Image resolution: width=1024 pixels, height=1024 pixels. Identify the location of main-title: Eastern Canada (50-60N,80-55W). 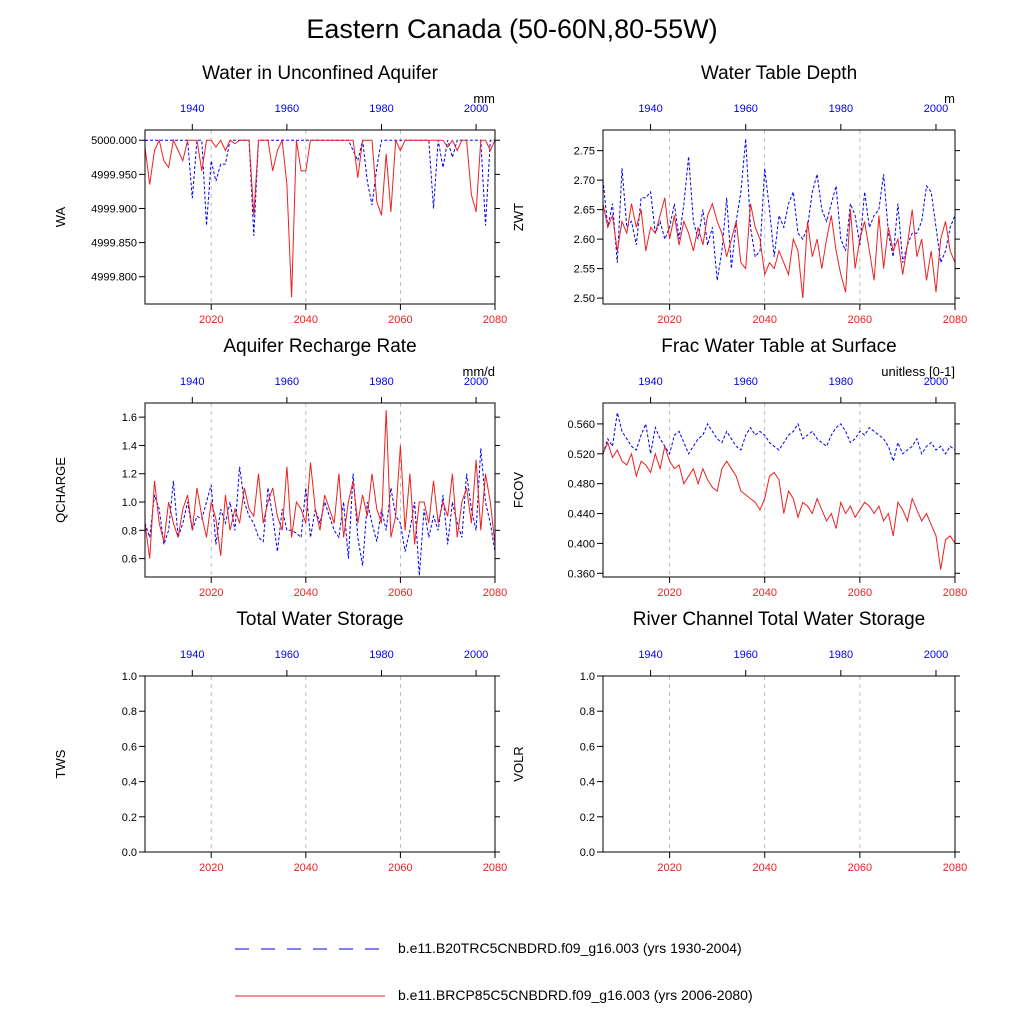
(512, 29).